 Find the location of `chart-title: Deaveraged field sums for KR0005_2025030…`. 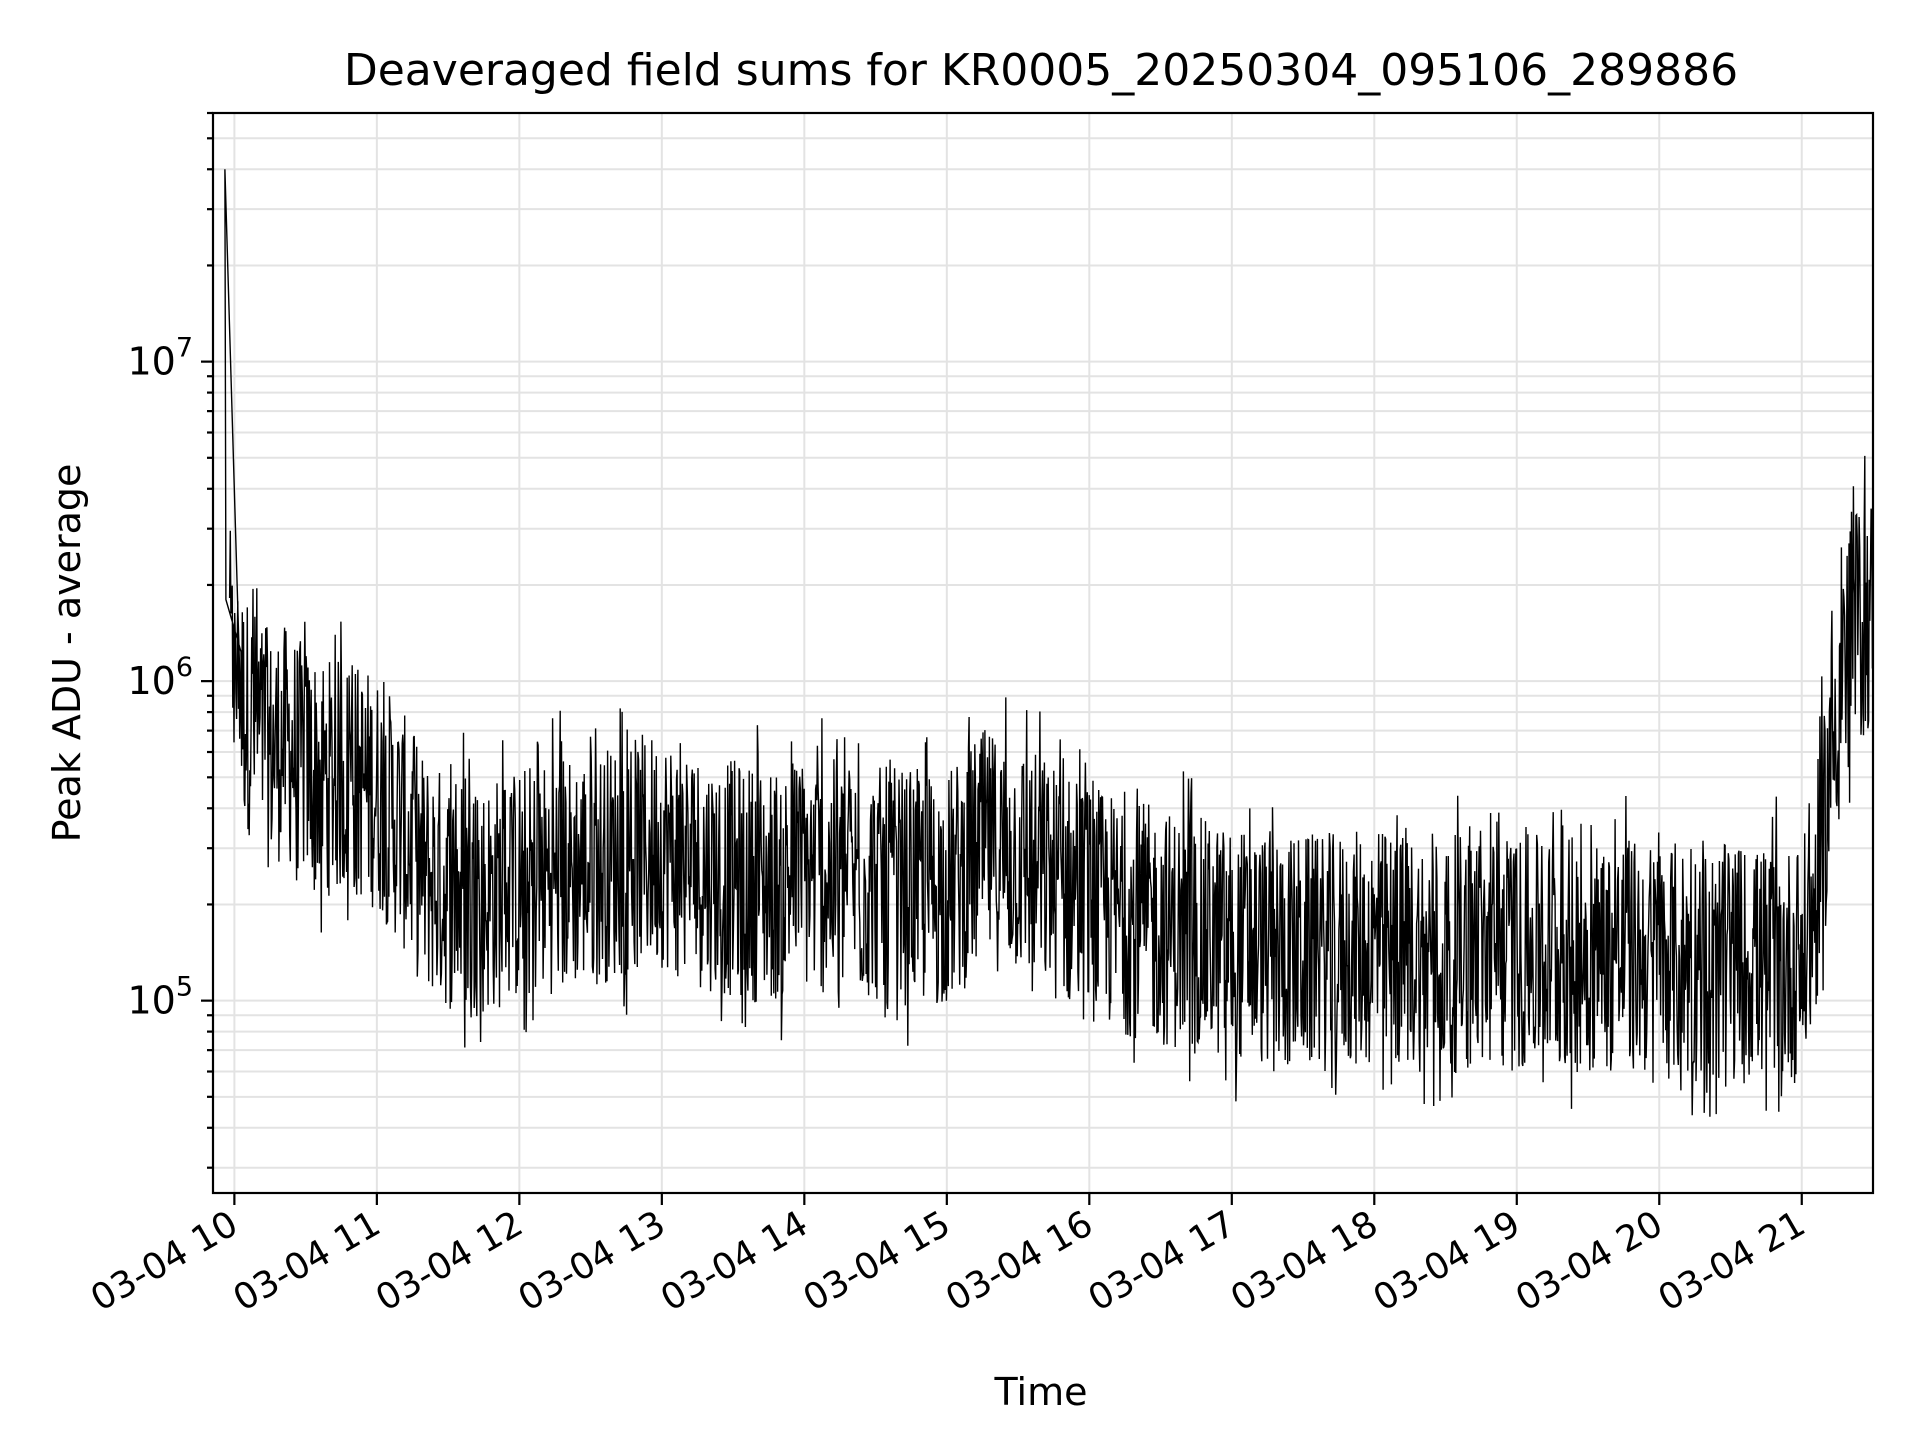

chart-title: Deaveraged field sums for KR0005_2025030… is located at coordinates (1041, 70).